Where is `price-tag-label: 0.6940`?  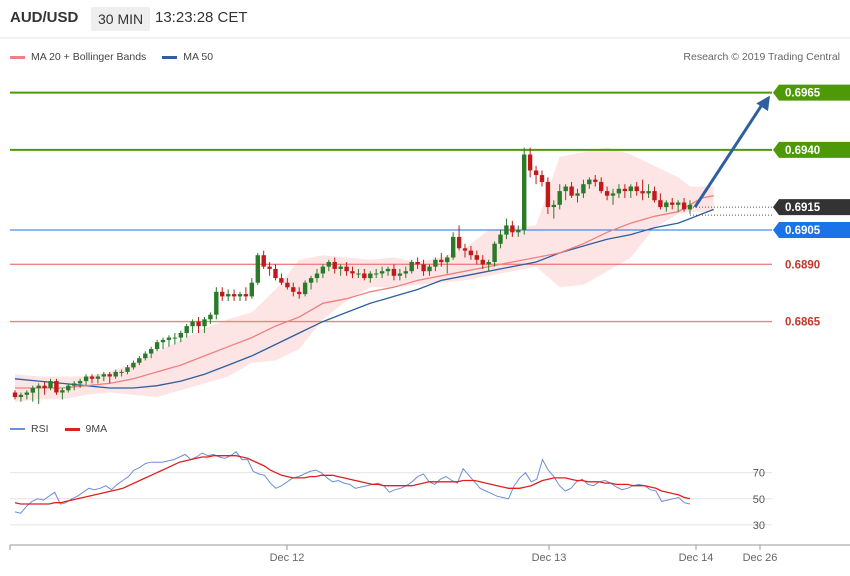 price-tag-label: 0.6940 is located at coordinates (802, 151).